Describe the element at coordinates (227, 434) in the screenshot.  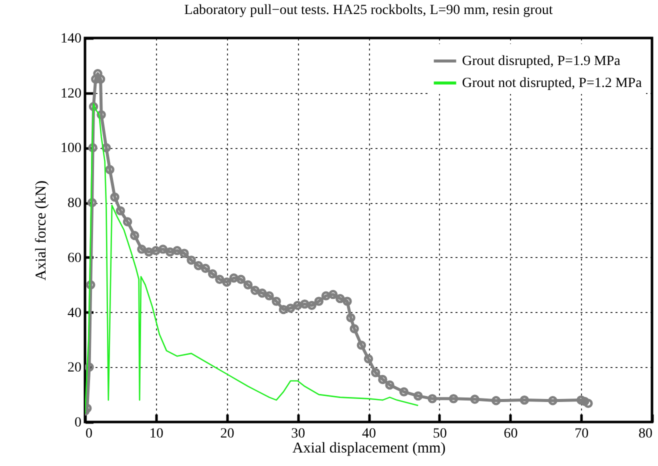
I see `x-tick-label: 20` at that location.